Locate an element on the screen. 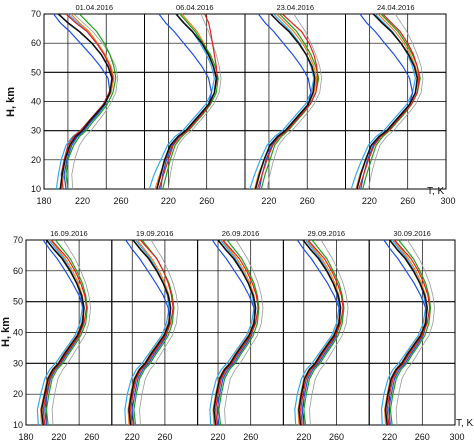  panel-7: 26.09.2016 is located at coordinates (240, 327).